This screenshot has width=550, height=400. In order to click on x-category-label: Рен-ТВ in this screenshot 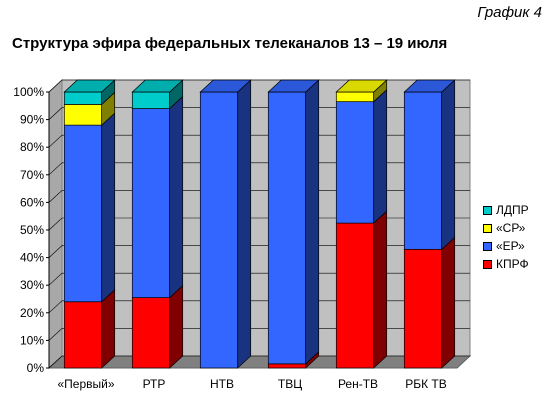, I will do `click(358, 384)`.